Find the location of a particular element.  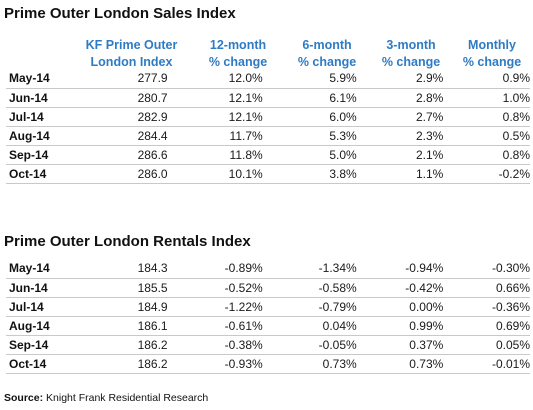

table-cell: 0.99% is located at coordinates (400, 326).